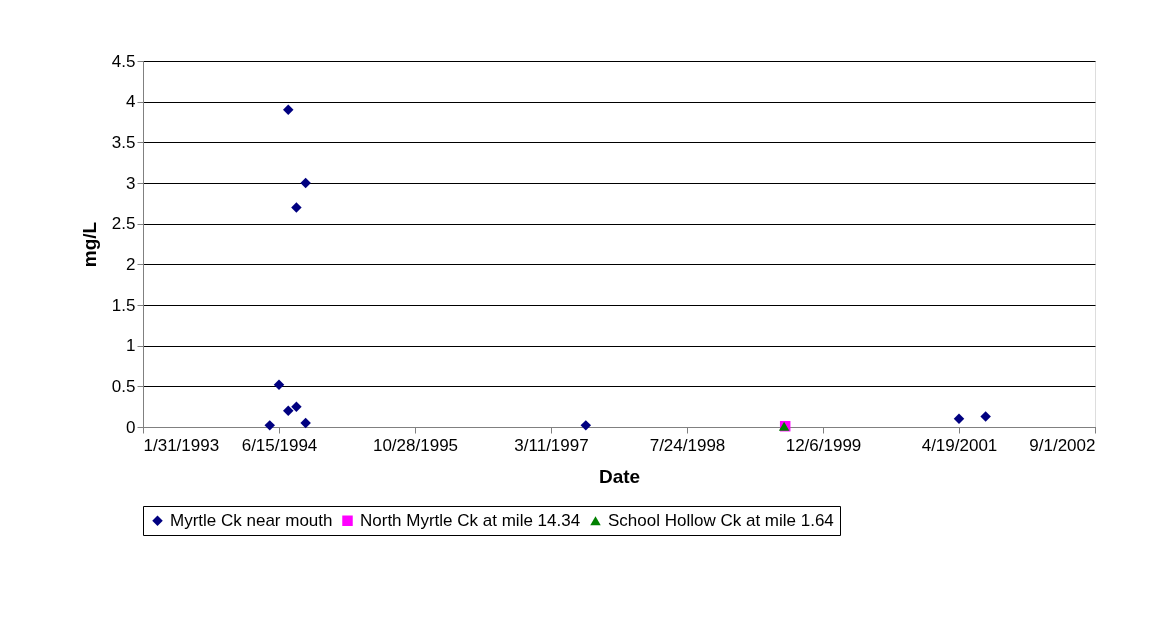 Image resolution: width=1159 pixels, height=618 pixels. I want to click on y-tick-label: 0, so click(131, 427).